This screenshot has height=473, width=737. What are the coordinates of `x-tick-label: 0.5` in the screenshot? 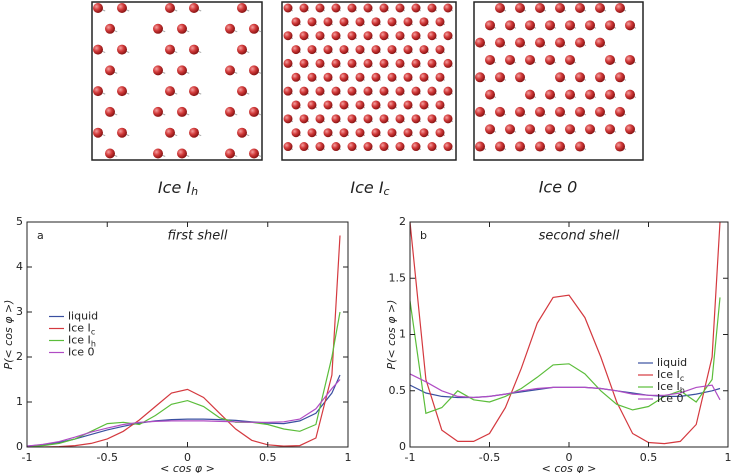 It's located at (649, 457).